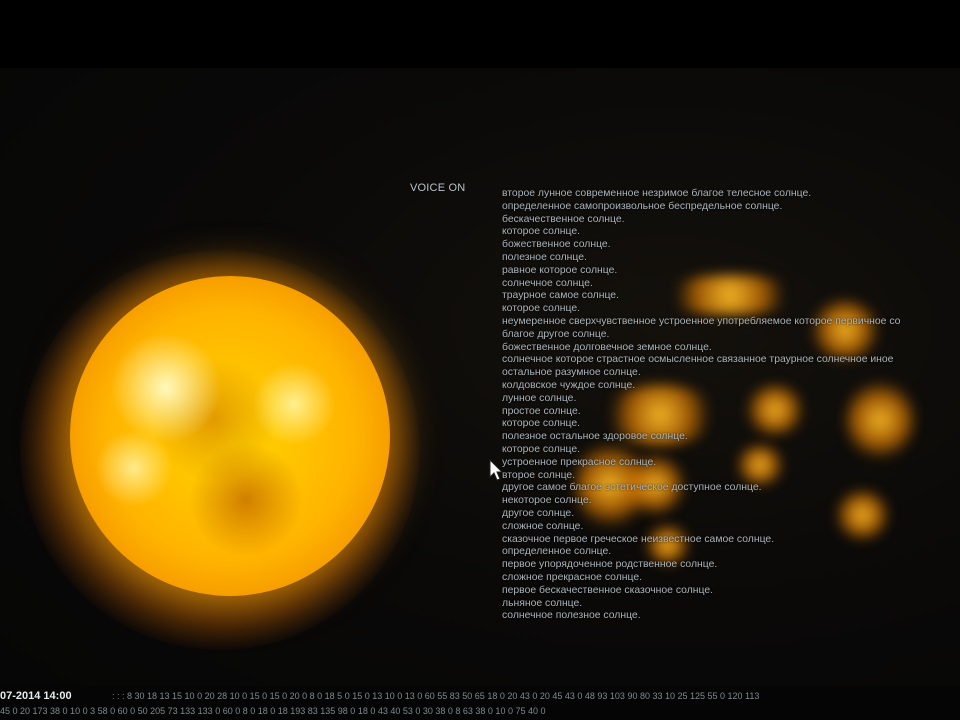 The image size is (960, 720). What do you see at coordinates (539, 475) in the screenshot?
I see `text-line: второе солнце.` at bounding box center [539, 475].